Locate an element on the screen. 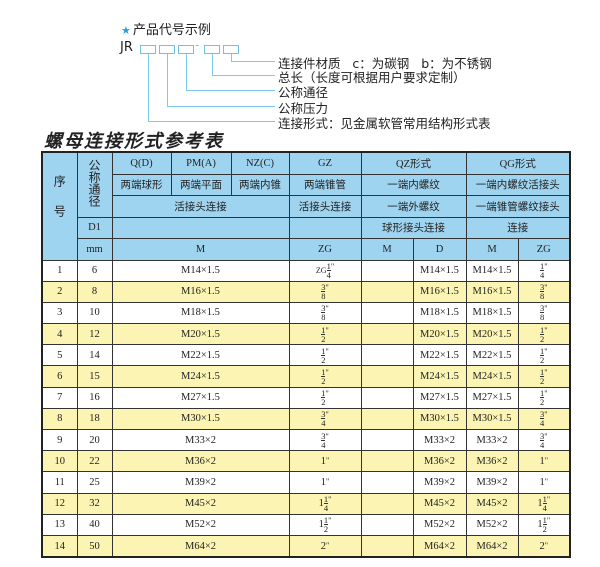 The image size is (600, 567). table-row: 7 16 M27×1.5 1 2 " M27×1.5 M27×1.5 1 2 " is located at coordinates (306, 397).